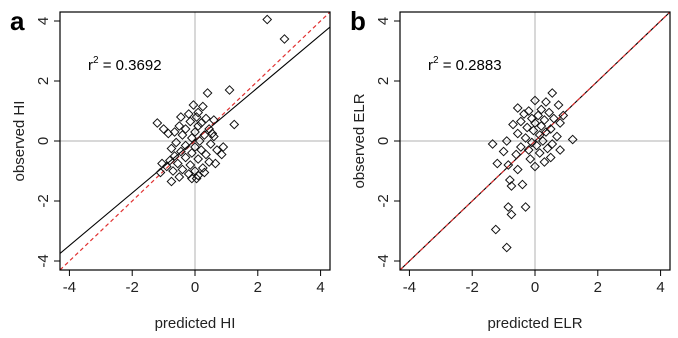  What do you see at coordinates (660, 287) in the screenshot?
I see `panel-b-x-tick-label-4: 4` at bounding box center [660, 287].